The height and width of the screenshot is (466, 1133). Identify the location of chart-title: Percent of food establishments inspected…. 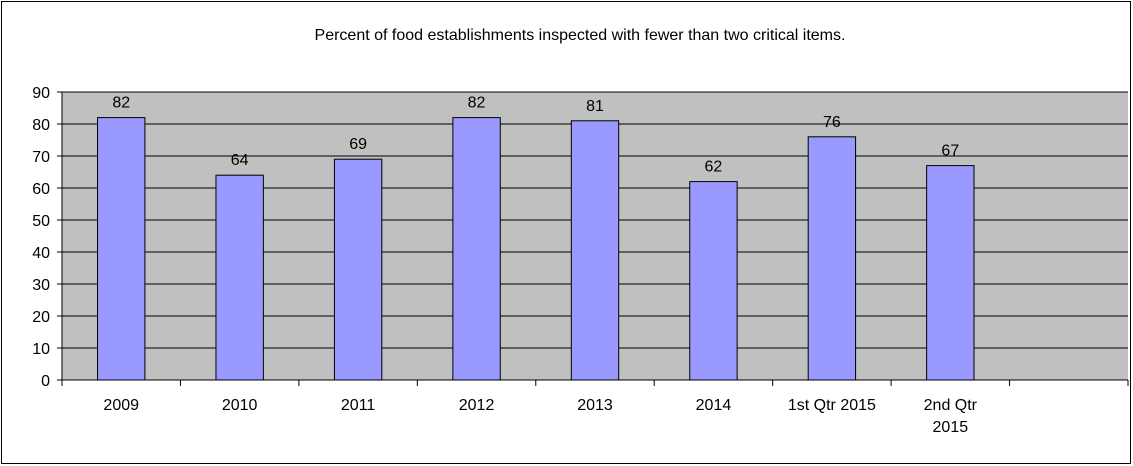
(580, 35).